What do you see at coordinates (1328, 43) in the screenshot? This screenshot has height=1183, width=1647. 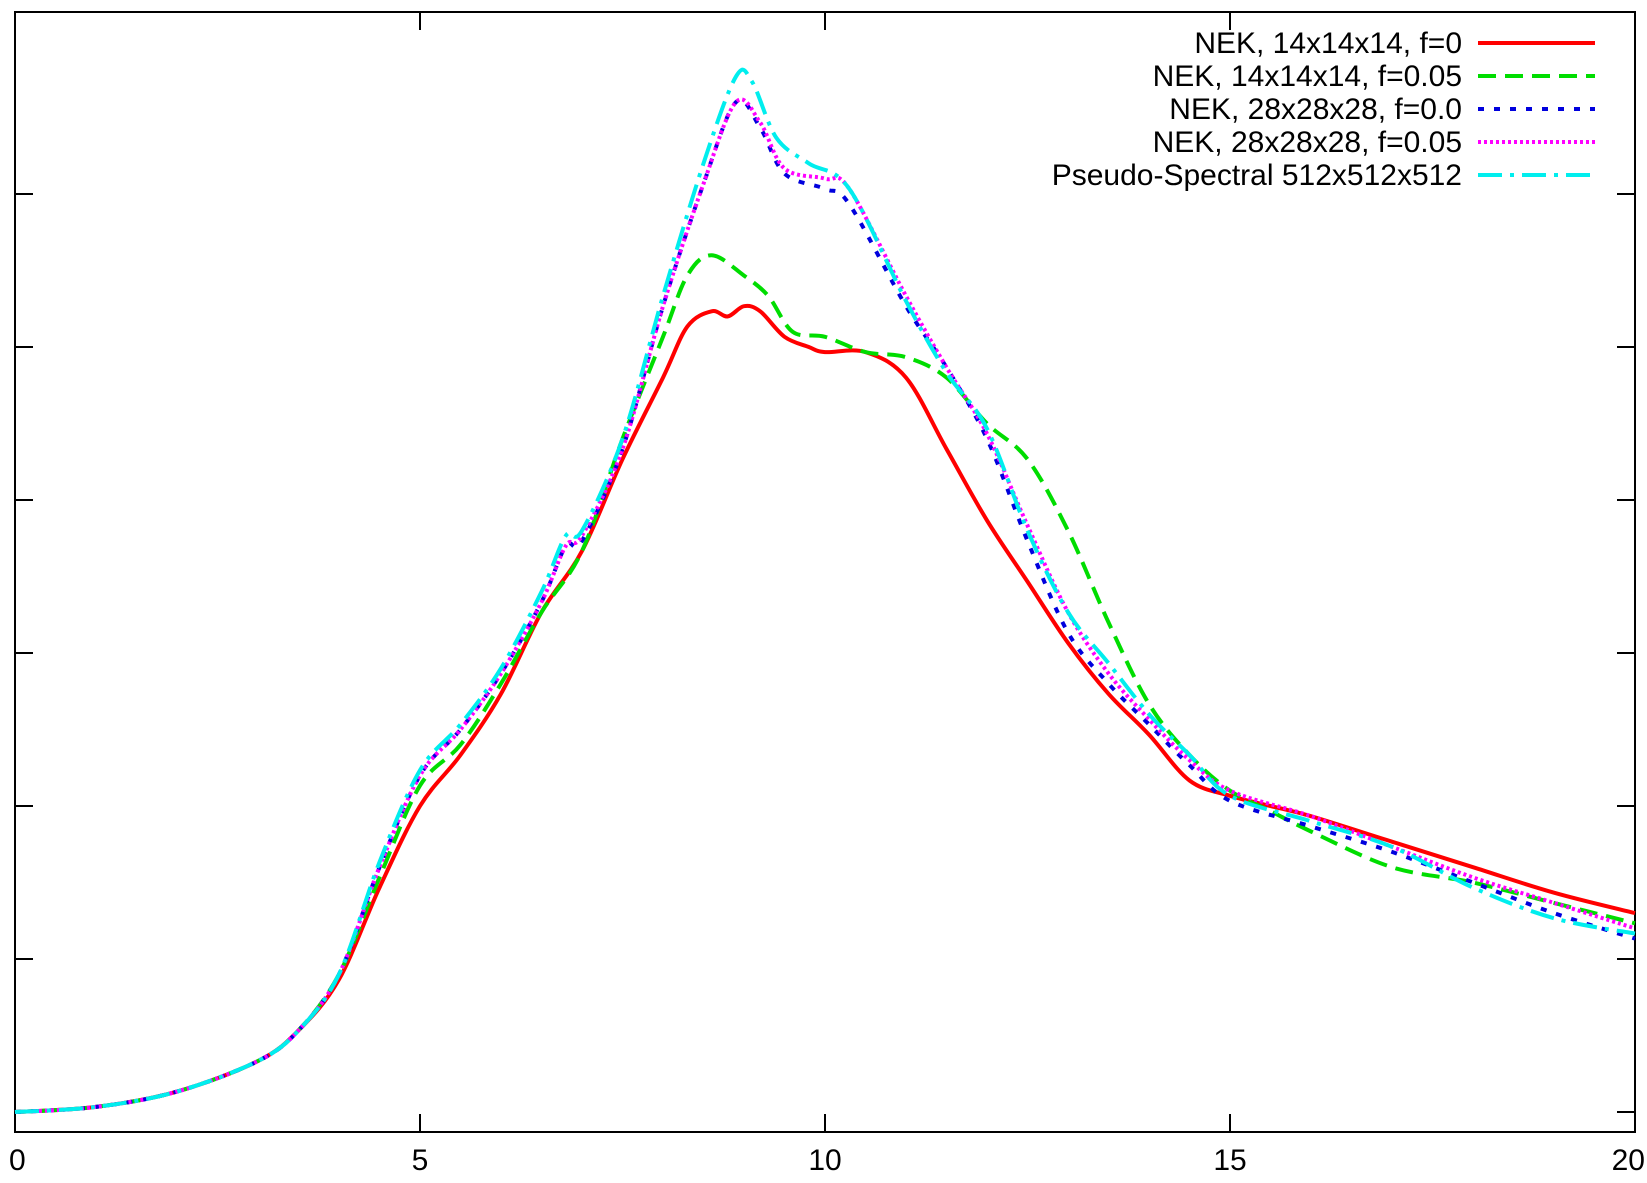 I see `legend-label: NEK, 14x14x14, f=0` at bounding box center [1328, 43].